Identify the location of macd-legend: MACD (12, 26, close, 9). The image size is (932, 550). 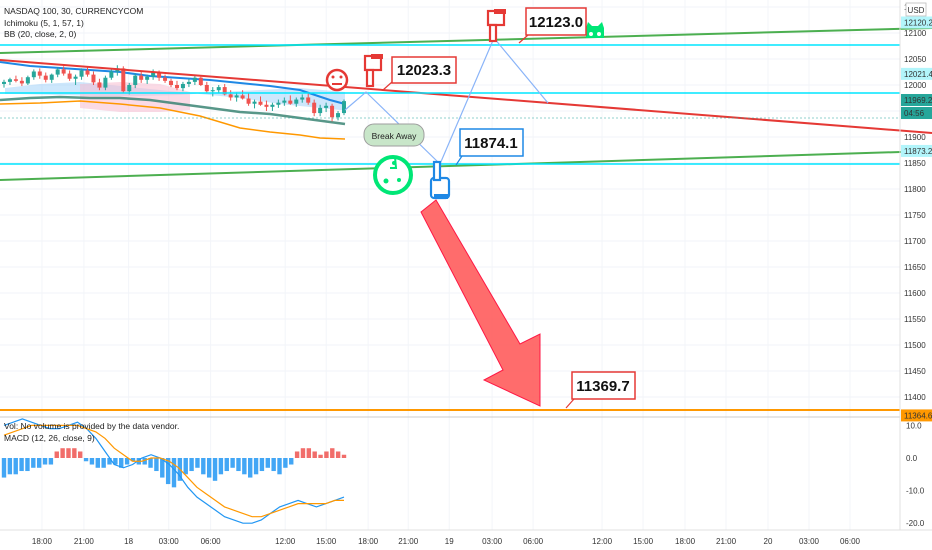
(49, 438).